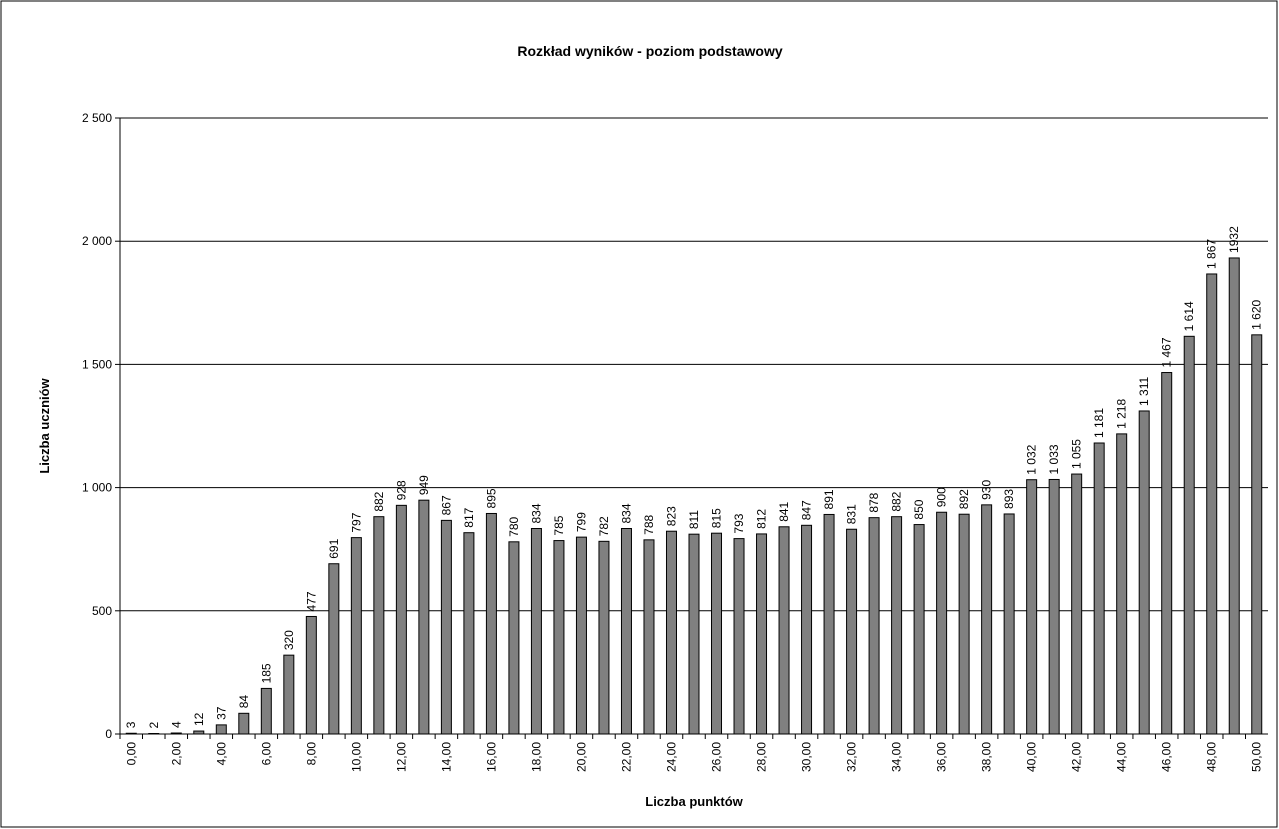 This screenshot has width=1279, height=829. I want to click on x-tick-label: 30,00, so click(807, 757).